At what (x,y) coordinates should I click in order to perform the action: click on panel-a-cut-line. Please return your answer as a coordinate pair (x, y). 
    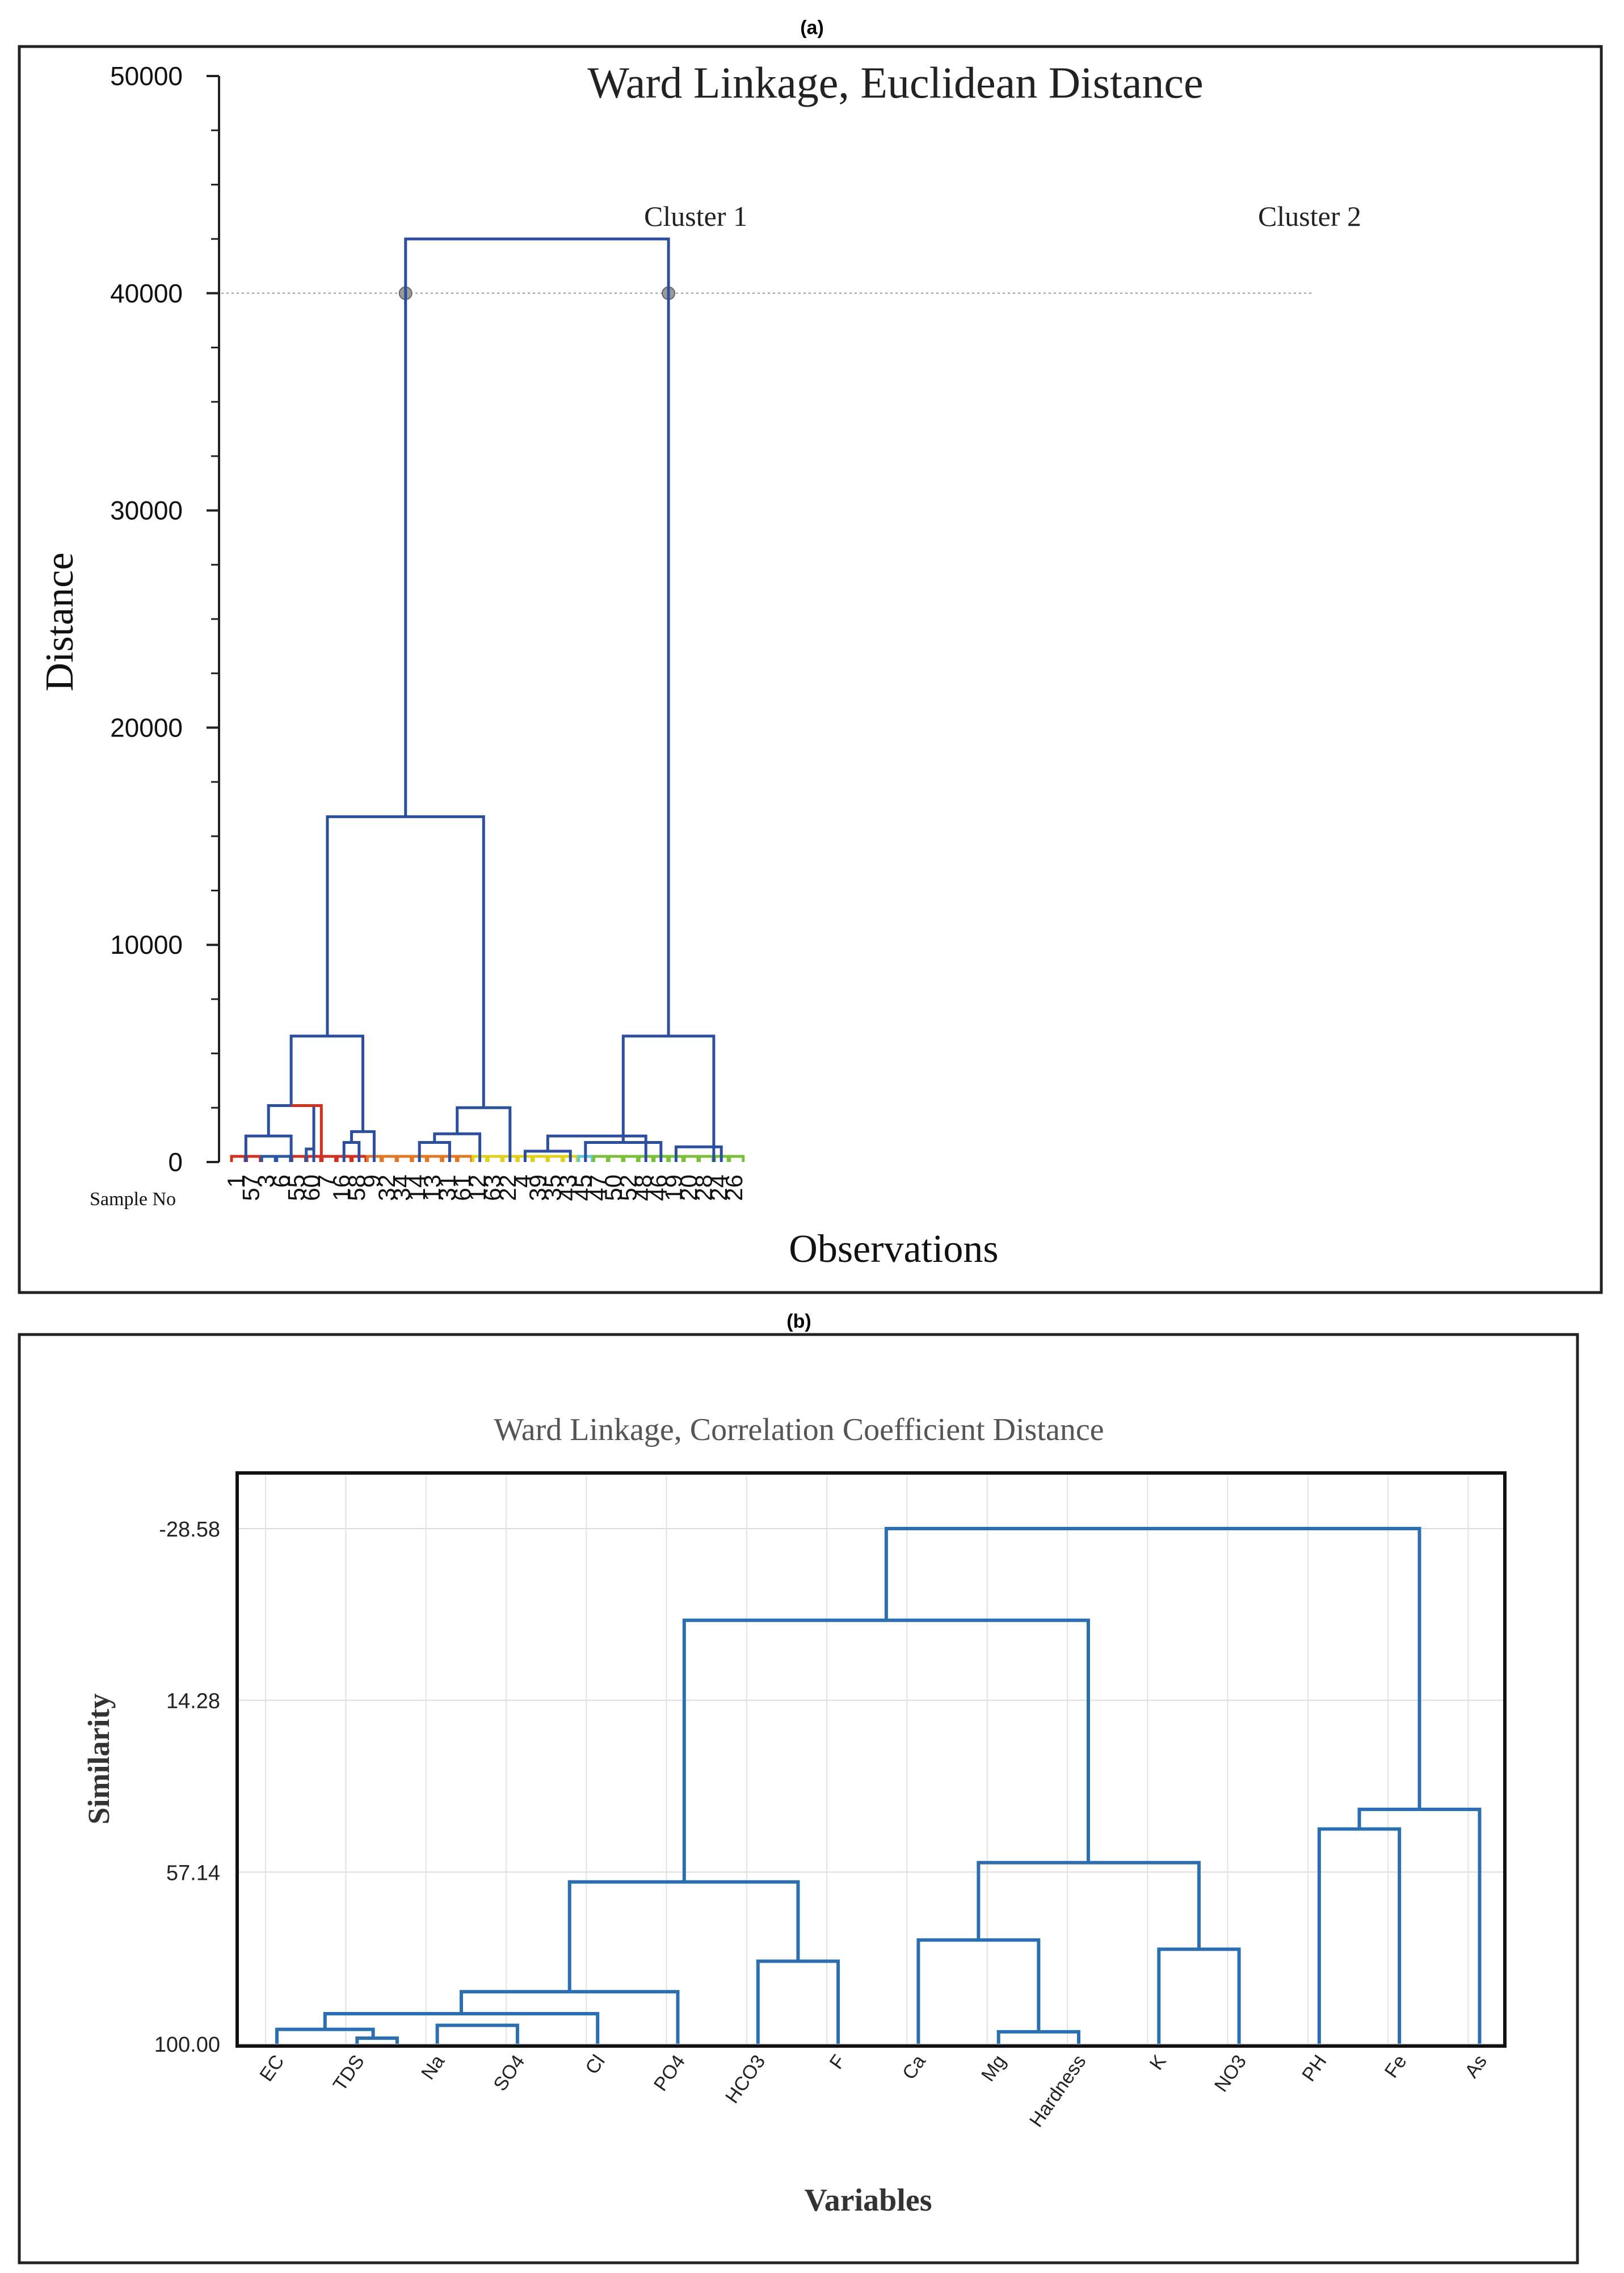
    Looking at the image, I should click on (766, 293).